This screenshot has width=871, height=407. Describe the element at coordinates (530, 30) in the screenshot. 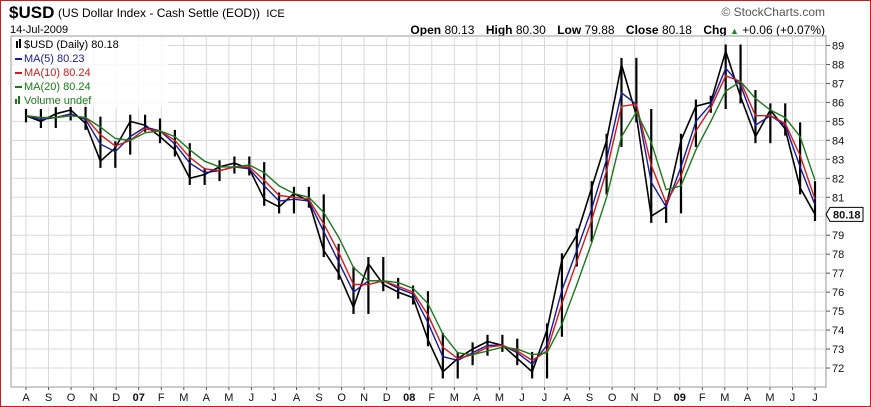

I see `high-value: 80.30` at that location.